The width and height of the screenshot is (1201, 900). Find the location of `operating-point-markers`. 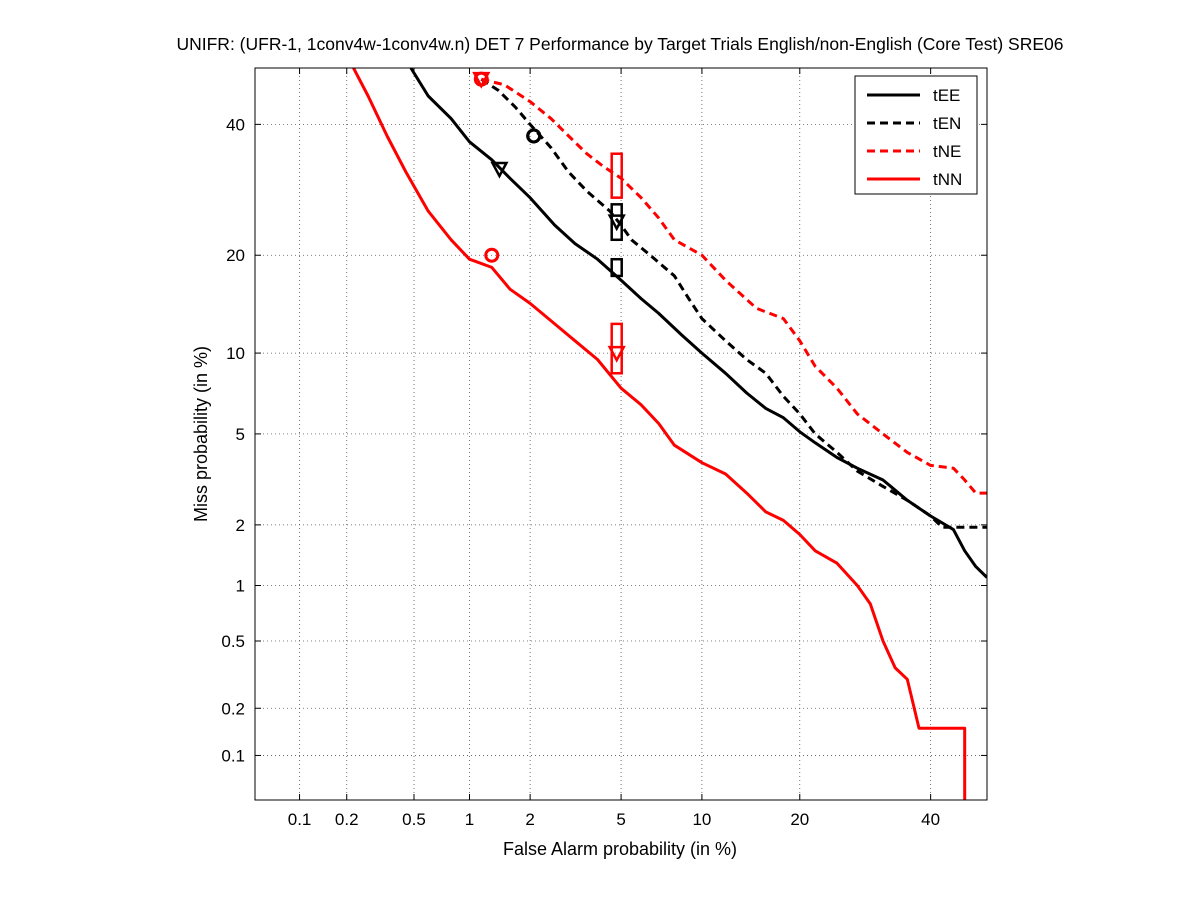

operating-point-markers is located at coordinates (549, 223).